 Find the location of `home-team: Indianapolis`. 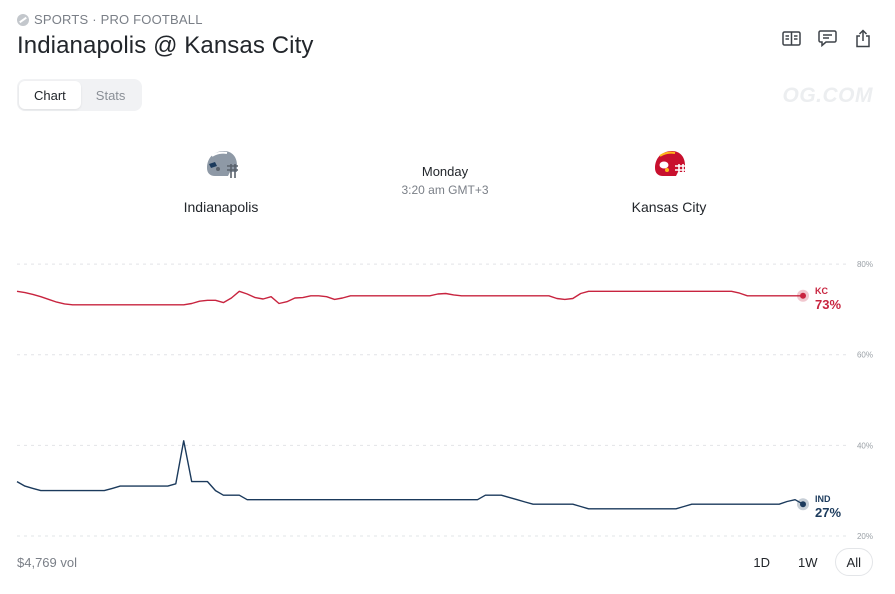

home-team: Indianapolis is located at coordinates (221, 181).